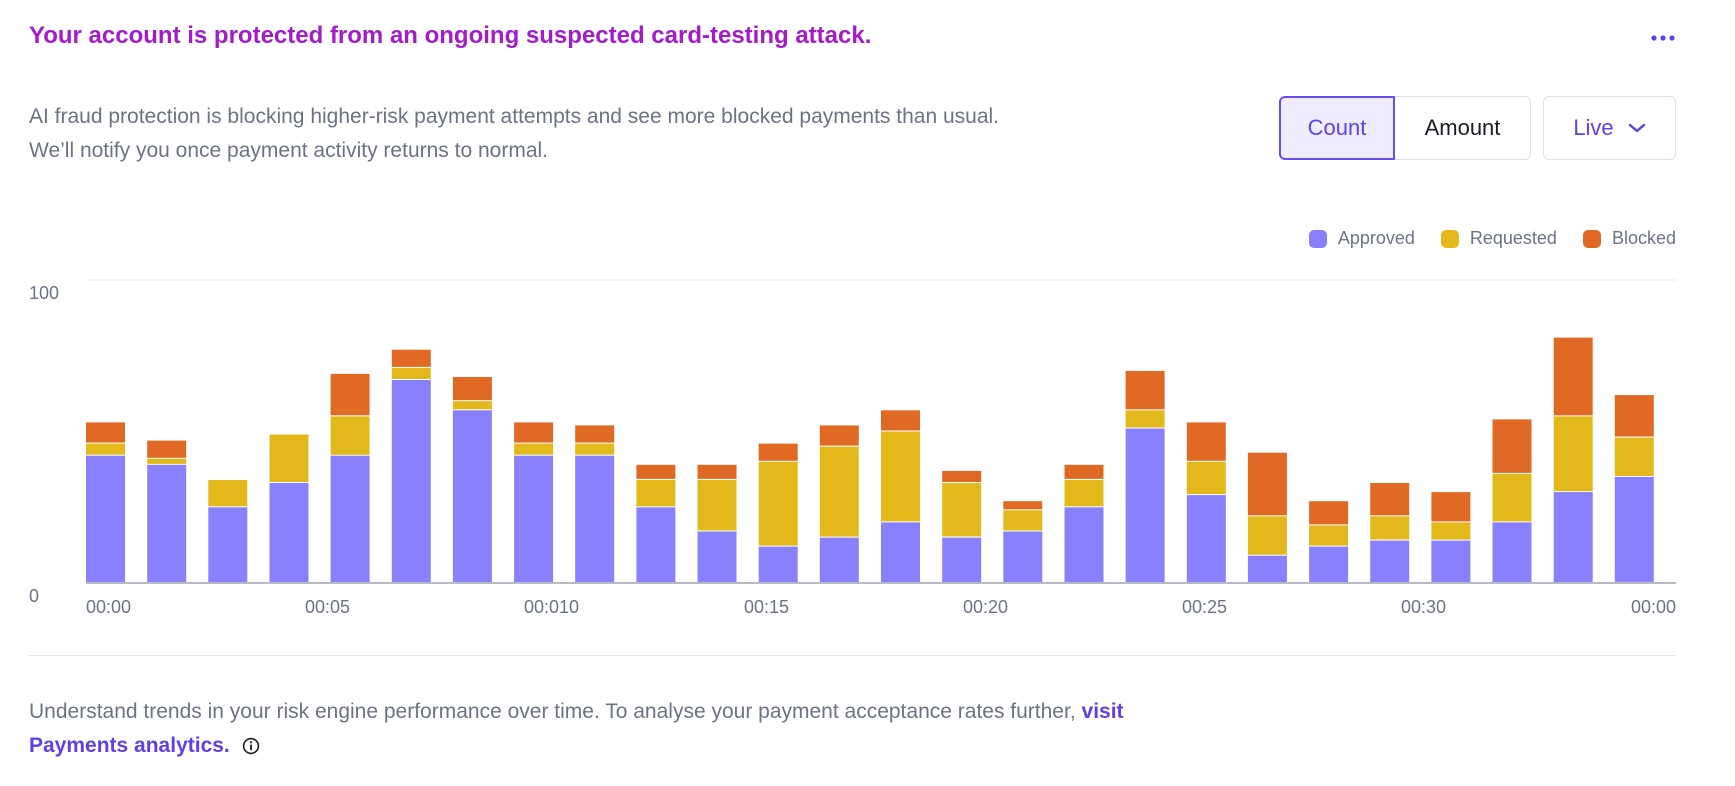  I want to click on count-toggle-button: Count, so click(1337, 128).